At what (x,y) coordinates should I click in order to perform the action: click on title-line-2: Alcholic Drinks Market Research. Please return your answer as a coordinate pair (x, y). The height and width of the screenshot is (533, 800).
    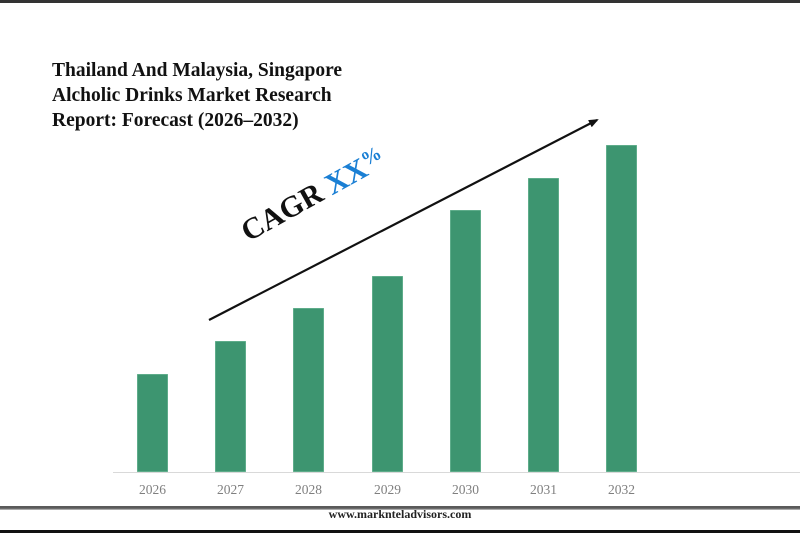
    Looking at the image, I should click on (192, 95).